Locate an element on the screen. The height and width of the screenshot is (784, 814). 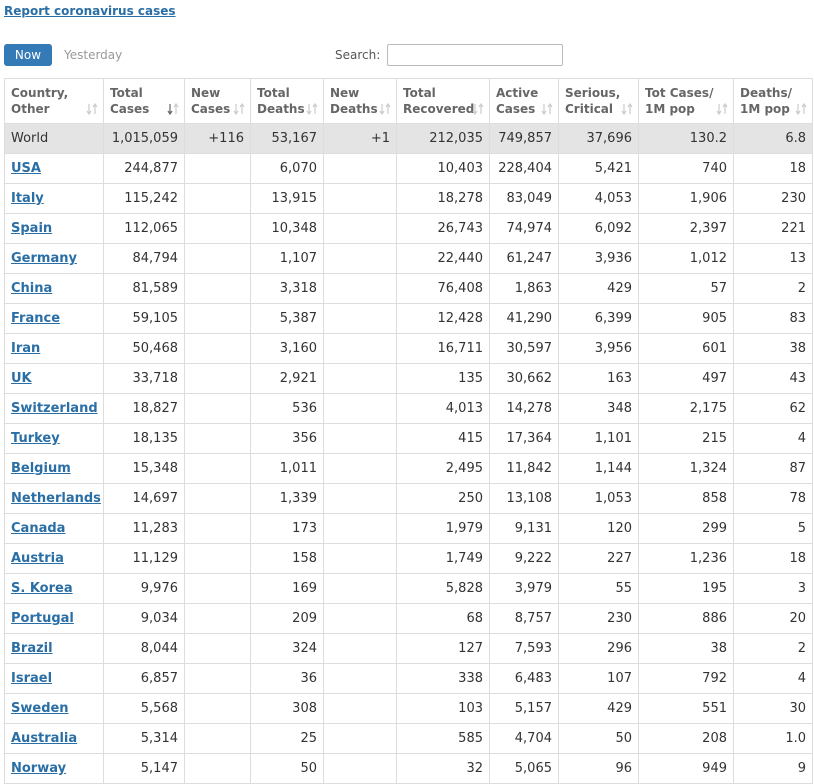
value-cell: 1,863 is located at coordinates (524, 288).